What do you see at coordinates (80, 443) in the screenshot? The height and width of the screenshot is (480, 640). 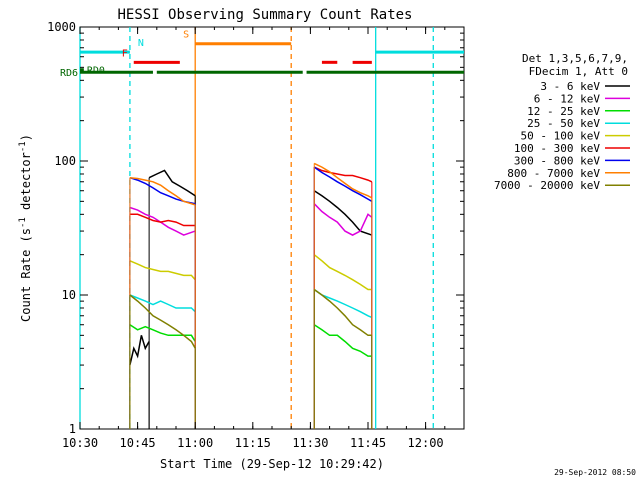 I see `x-tick-label: 10:30` at bounding box center [80, 443].